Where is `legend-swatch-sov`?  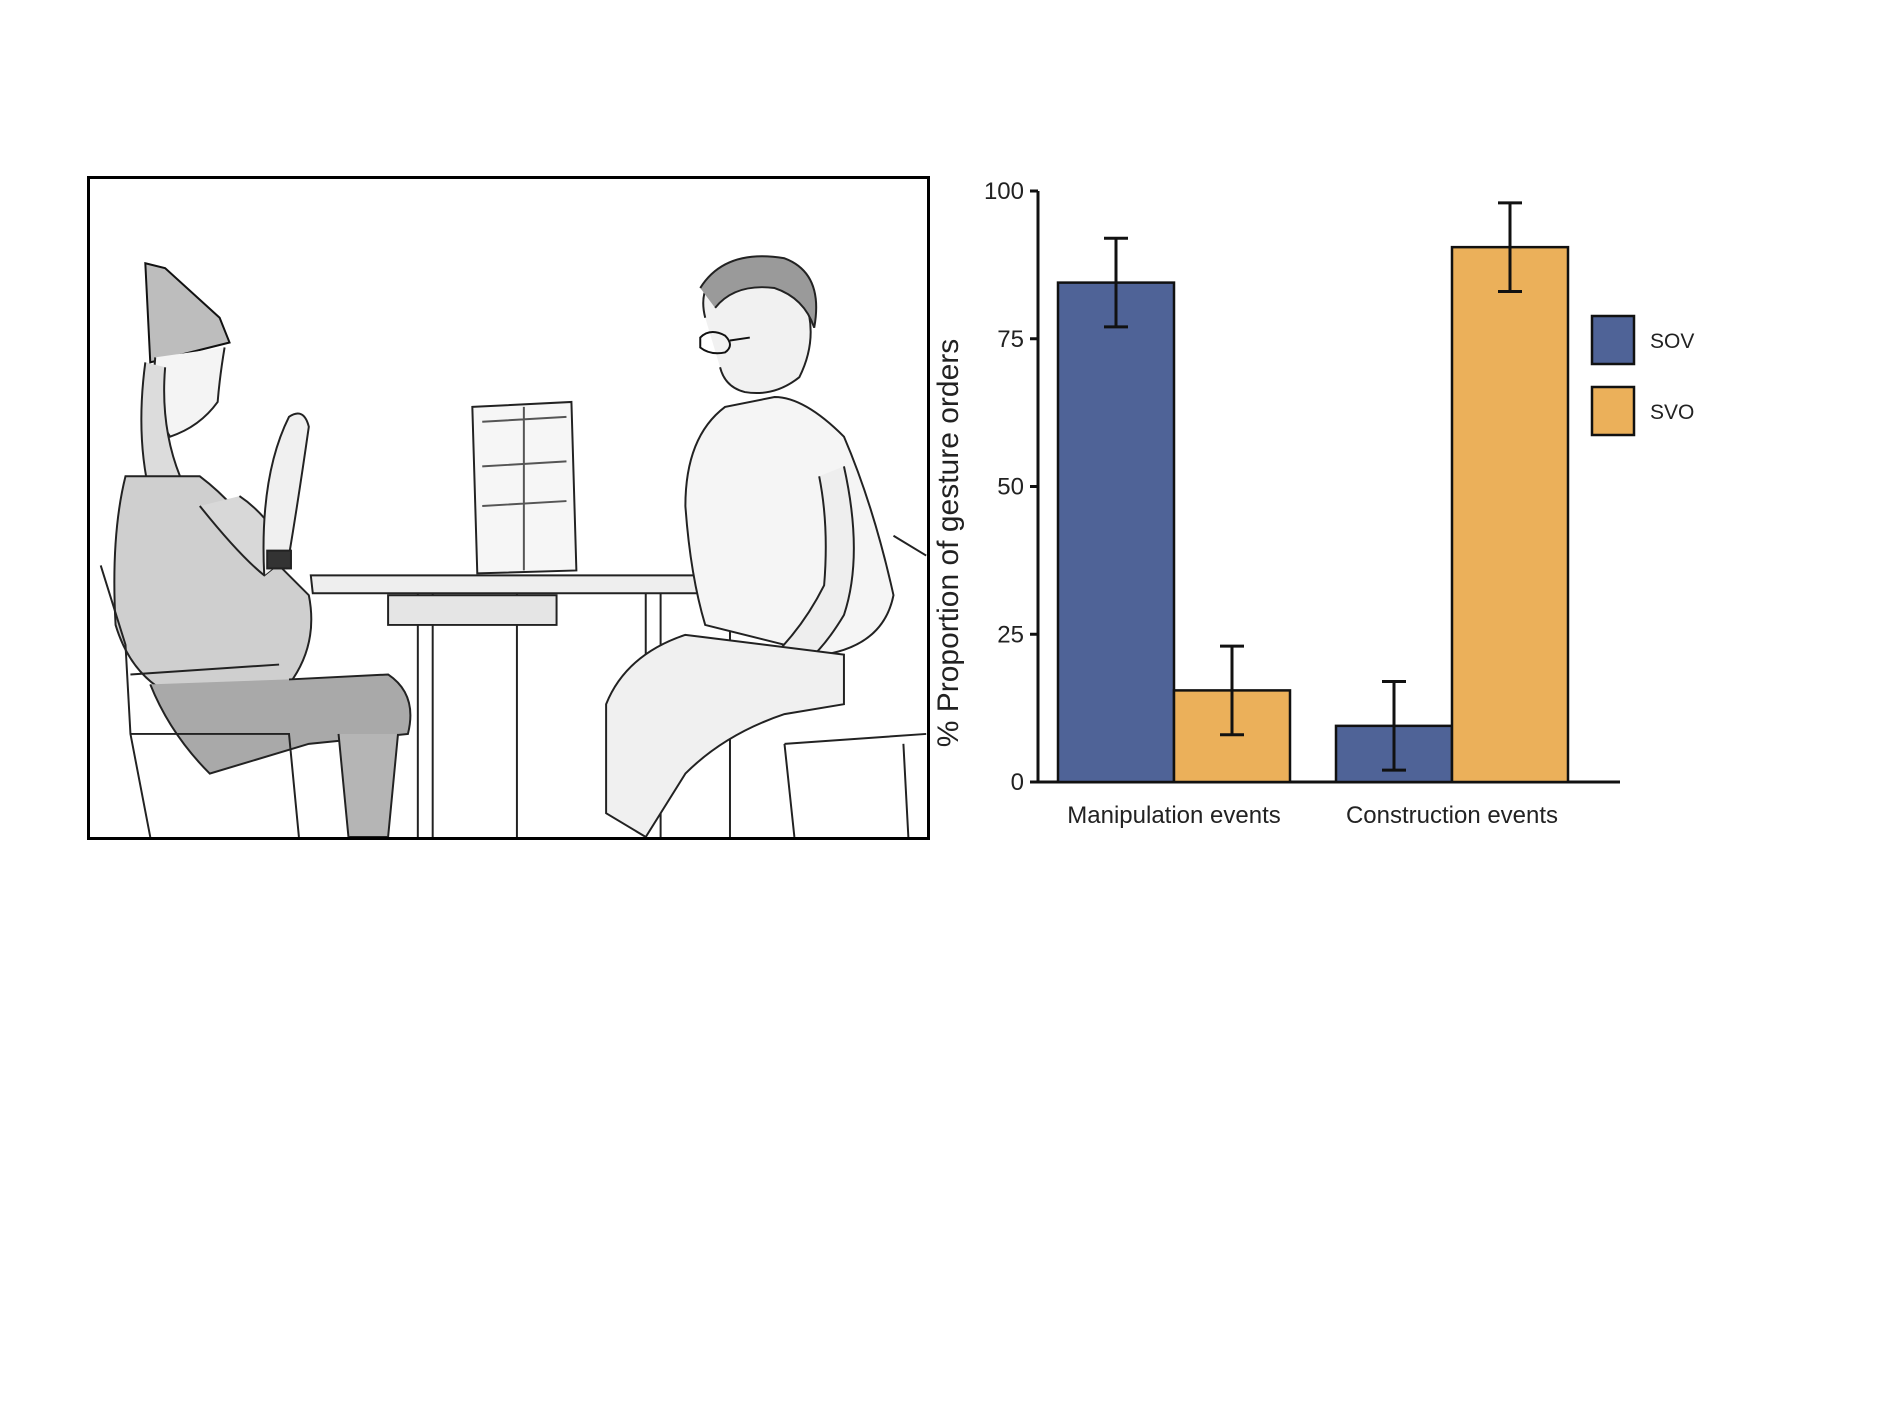
legend-swatch-sov is located at coordinates (1613, 340).